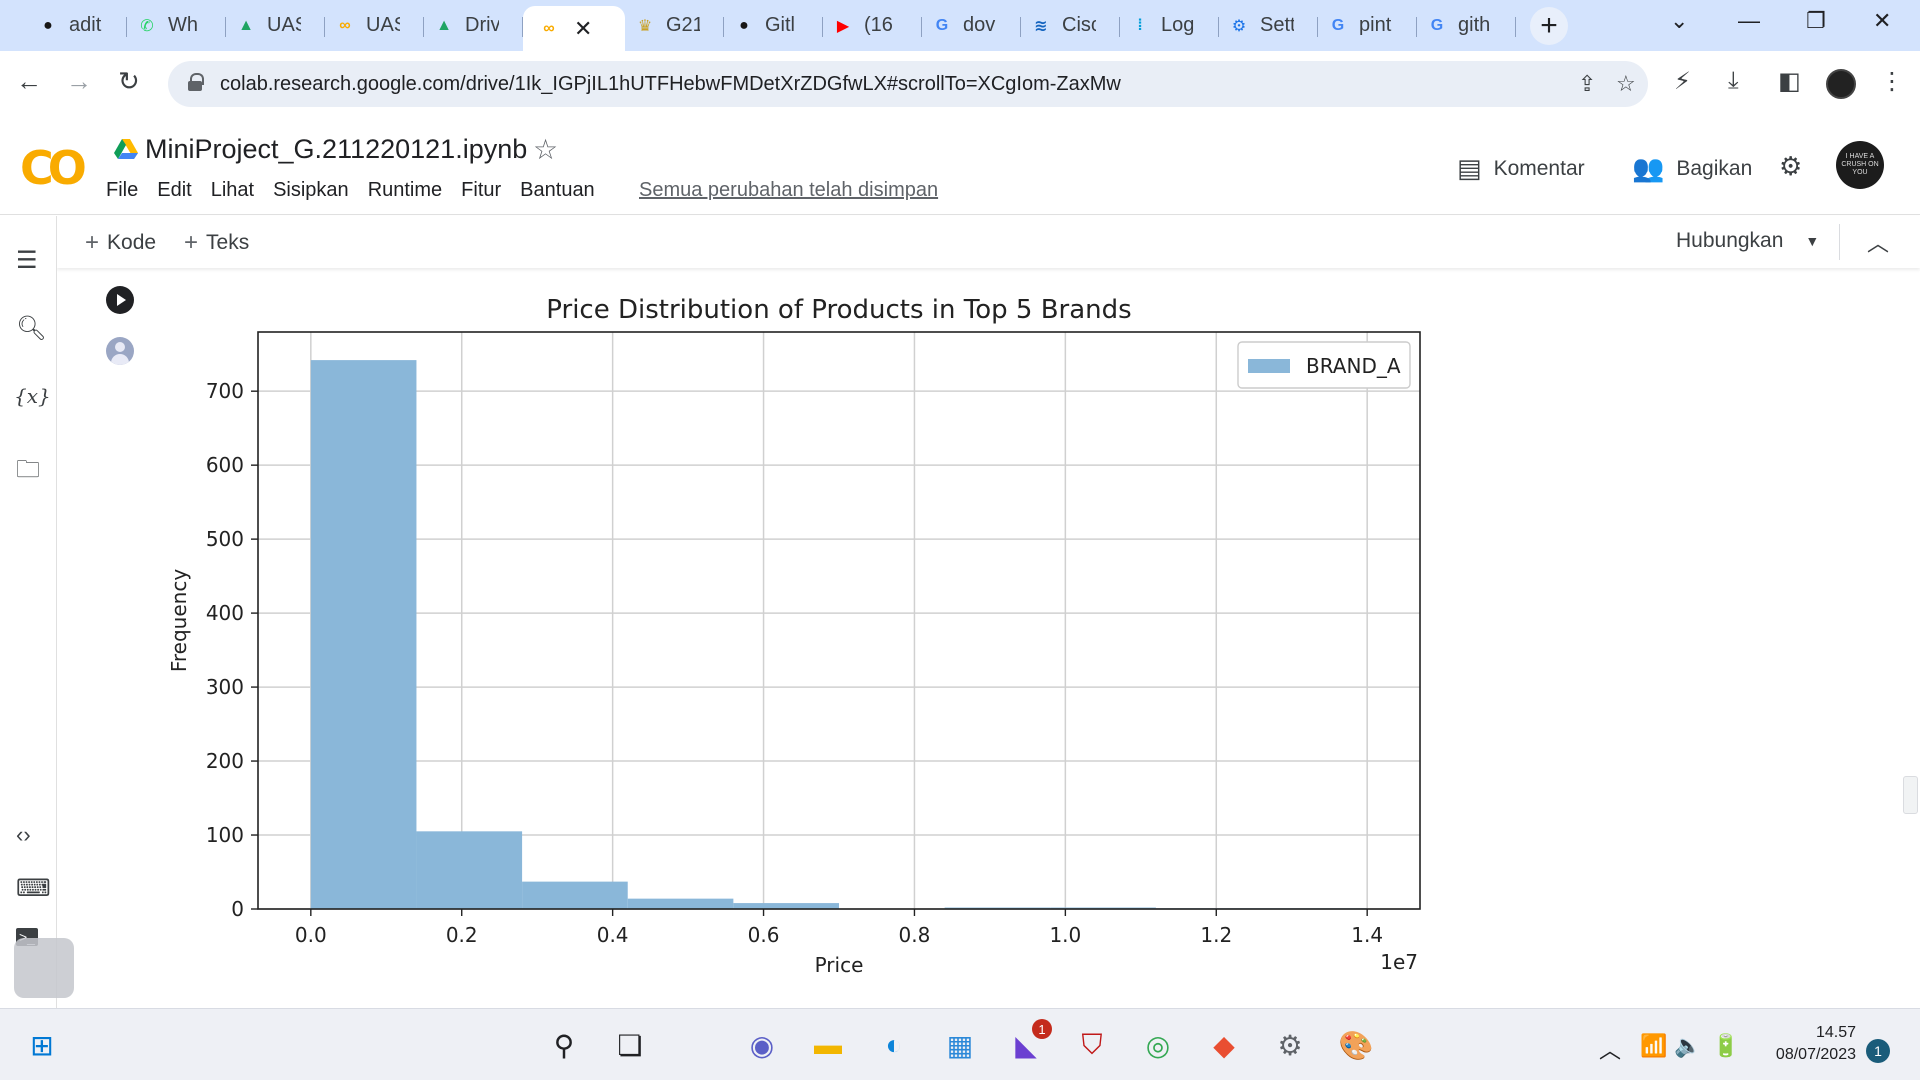  Describe the element at coordinates (32, 396) in the screenshot. I see `variables-icon: {x}` at that location.